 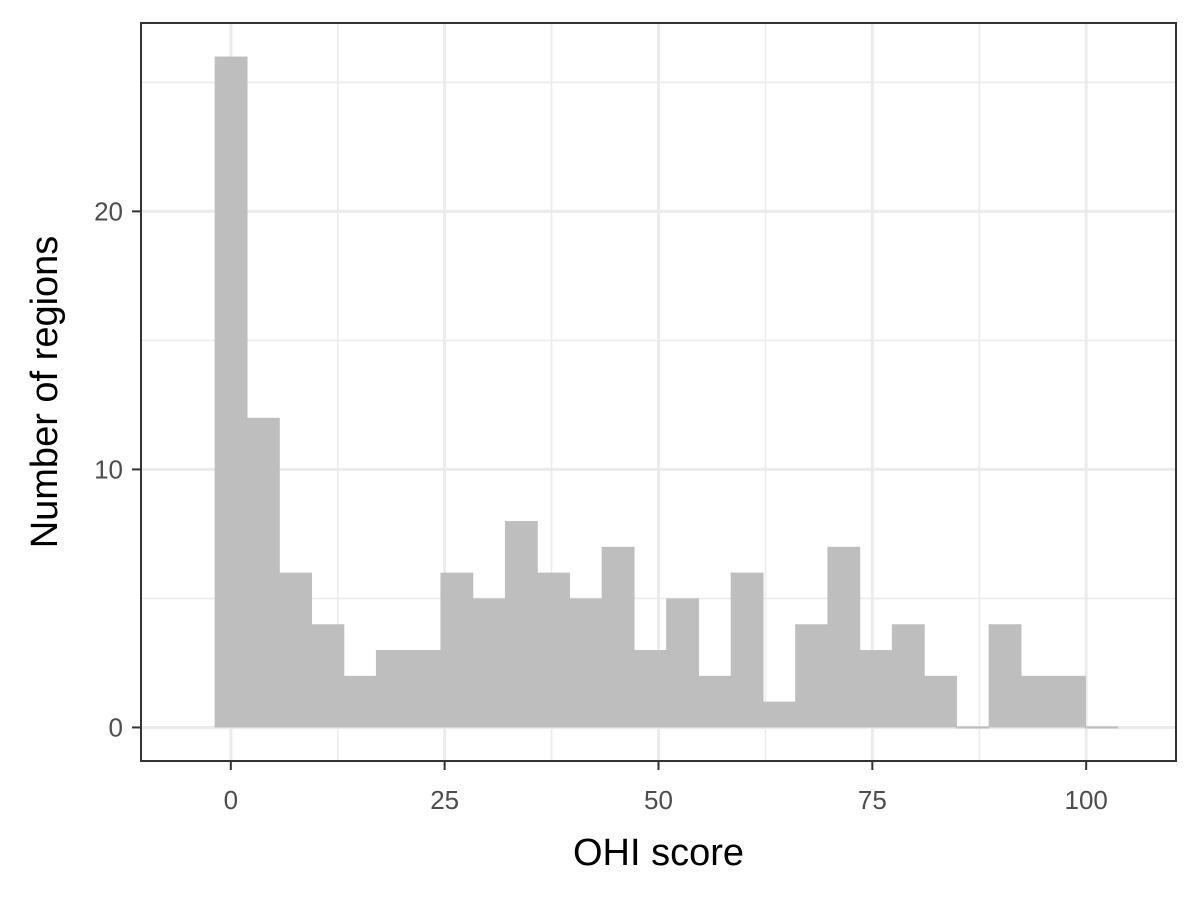 I want to click on y-axis-title: Number of regions, so click(x=45, y=392).